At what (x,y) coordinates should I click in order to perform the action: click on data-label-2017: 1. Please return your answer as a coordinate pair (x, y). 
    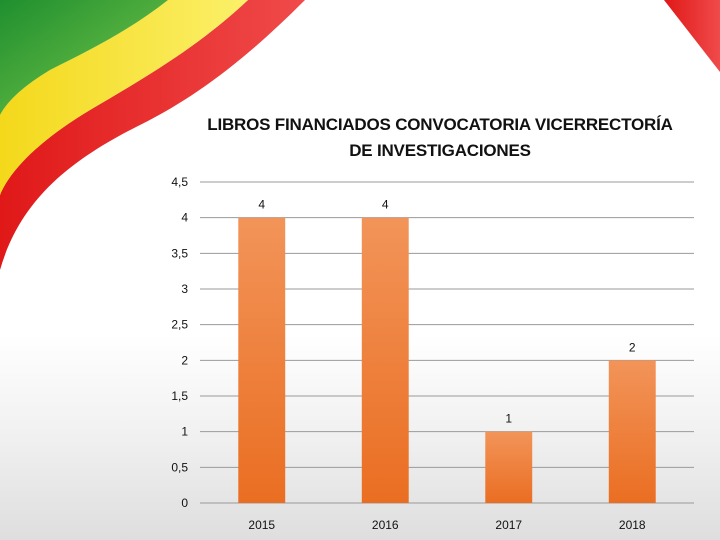
    Looking at the image, I should click on (508, 419).